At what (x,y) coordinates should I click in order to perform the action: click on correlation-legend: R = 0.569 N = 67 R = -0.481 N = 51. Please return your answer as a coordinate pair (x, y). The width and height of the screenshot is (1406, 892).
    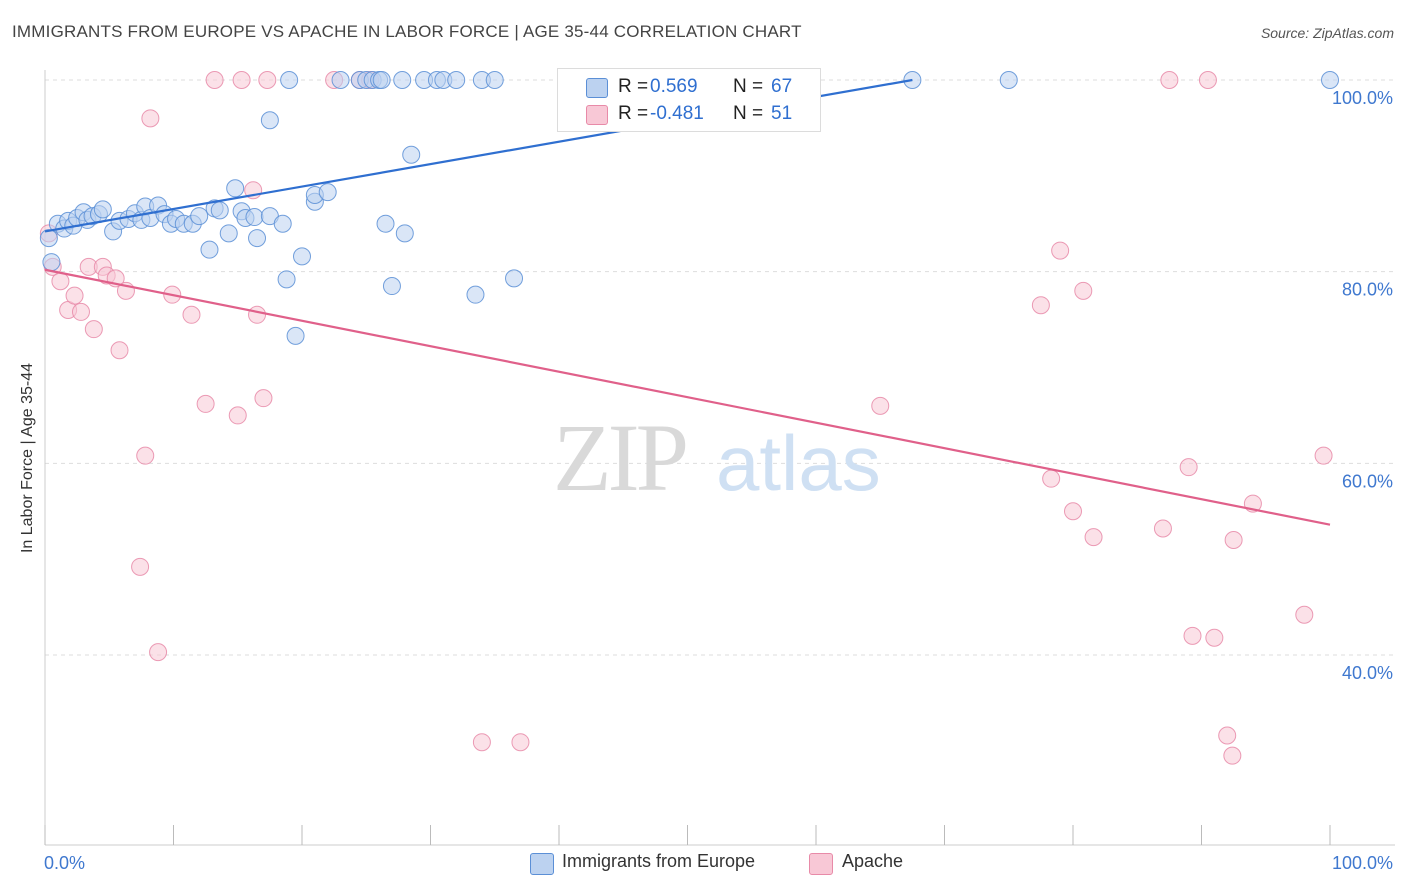
    Looking at the image, I should click on (689, 100).